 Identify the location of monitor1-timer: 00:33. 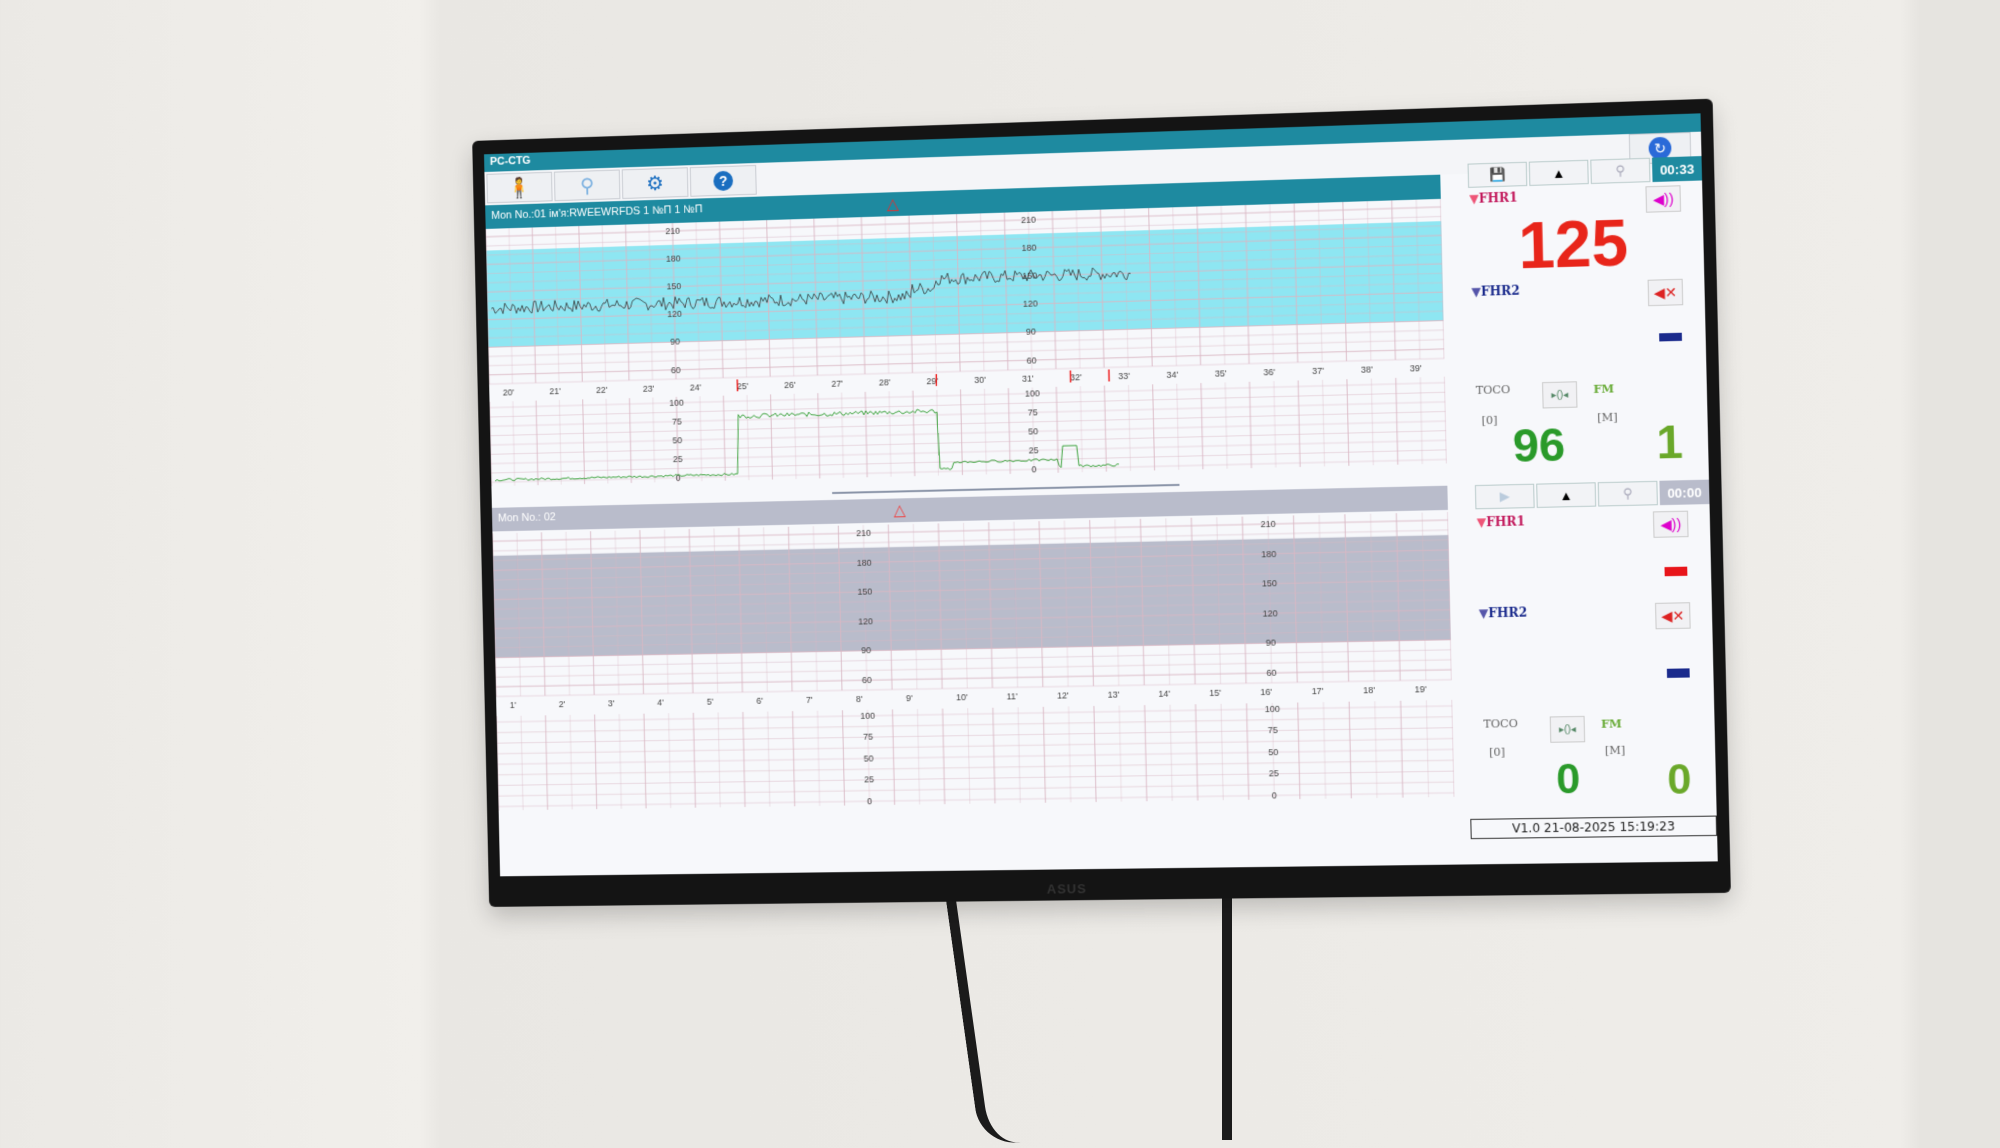
(1677, 169).